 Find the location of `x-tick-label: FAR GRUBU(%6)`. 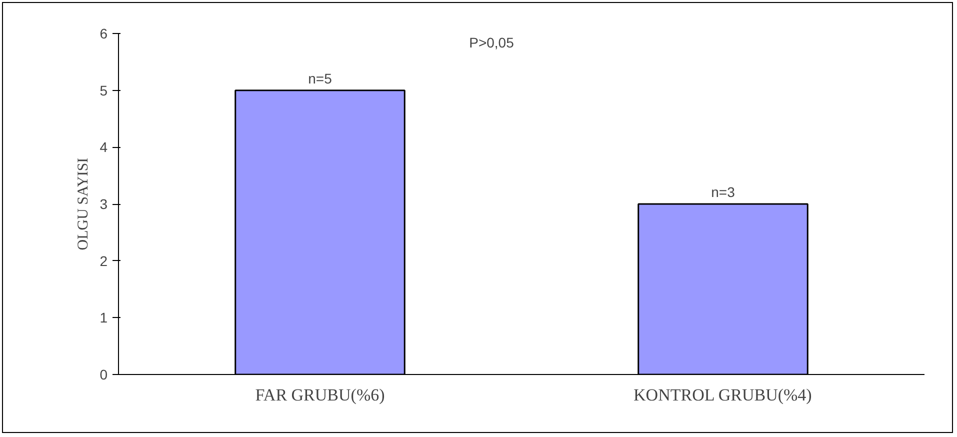

x-tick-label: FAR GRUBU(%6) is located at coordinates (320, 395).